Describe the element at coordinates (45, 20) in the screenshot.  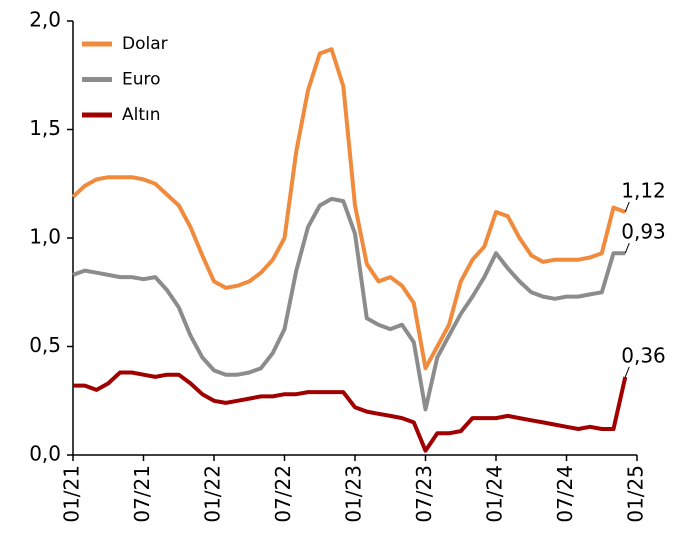
I see `y-tick-label: 2,0` at that location.